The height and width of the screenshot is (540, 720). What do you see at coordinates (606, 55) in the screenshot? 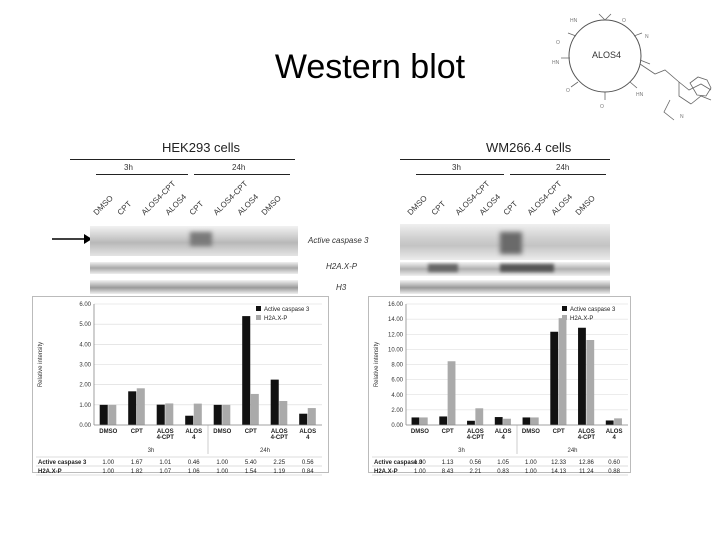
I see `structure-label: ALOS4` at bounding box center [606, 55].